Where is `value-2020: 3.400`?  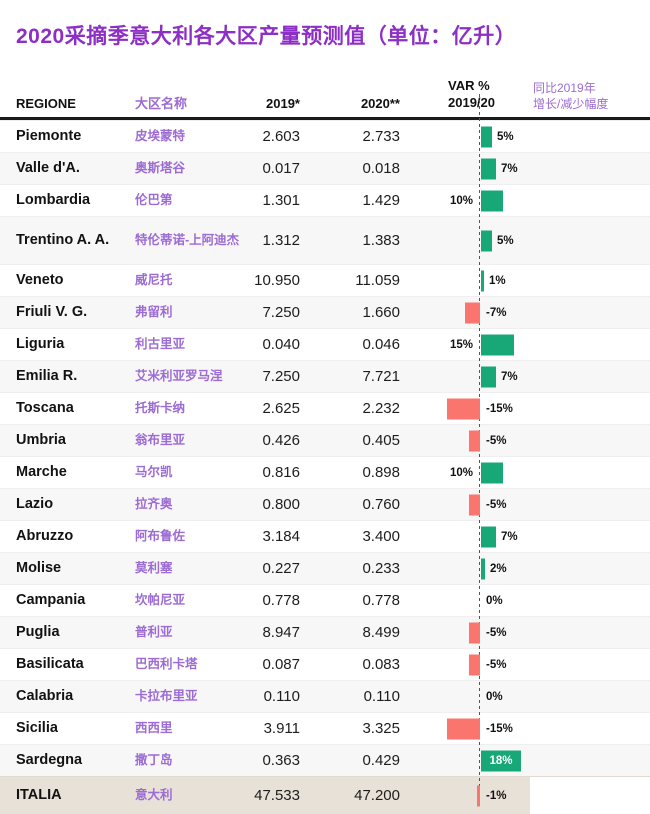 value-2020: 3.400 is located at coordinates (381, 536).